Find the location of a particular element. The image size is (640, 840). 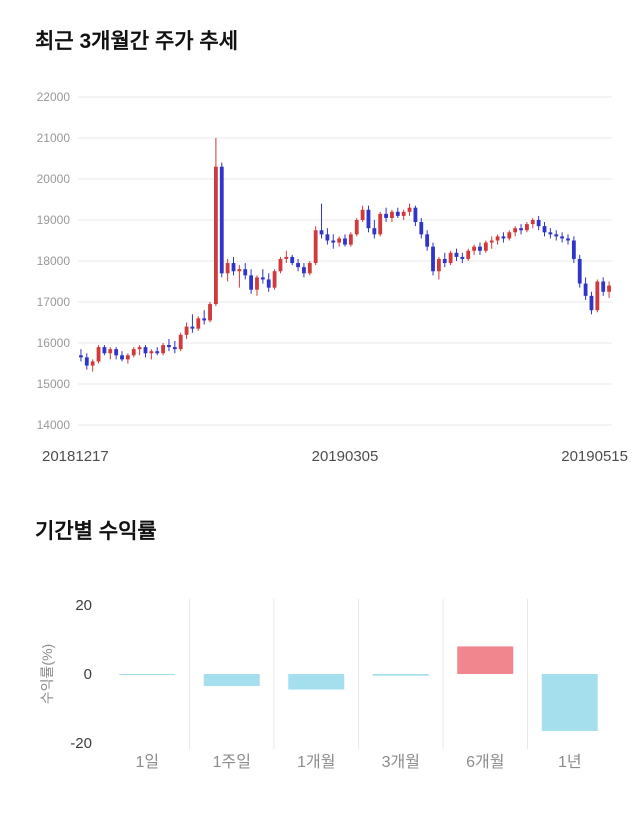

bar-category-label: 1년 is located at coordinates (570, 762).